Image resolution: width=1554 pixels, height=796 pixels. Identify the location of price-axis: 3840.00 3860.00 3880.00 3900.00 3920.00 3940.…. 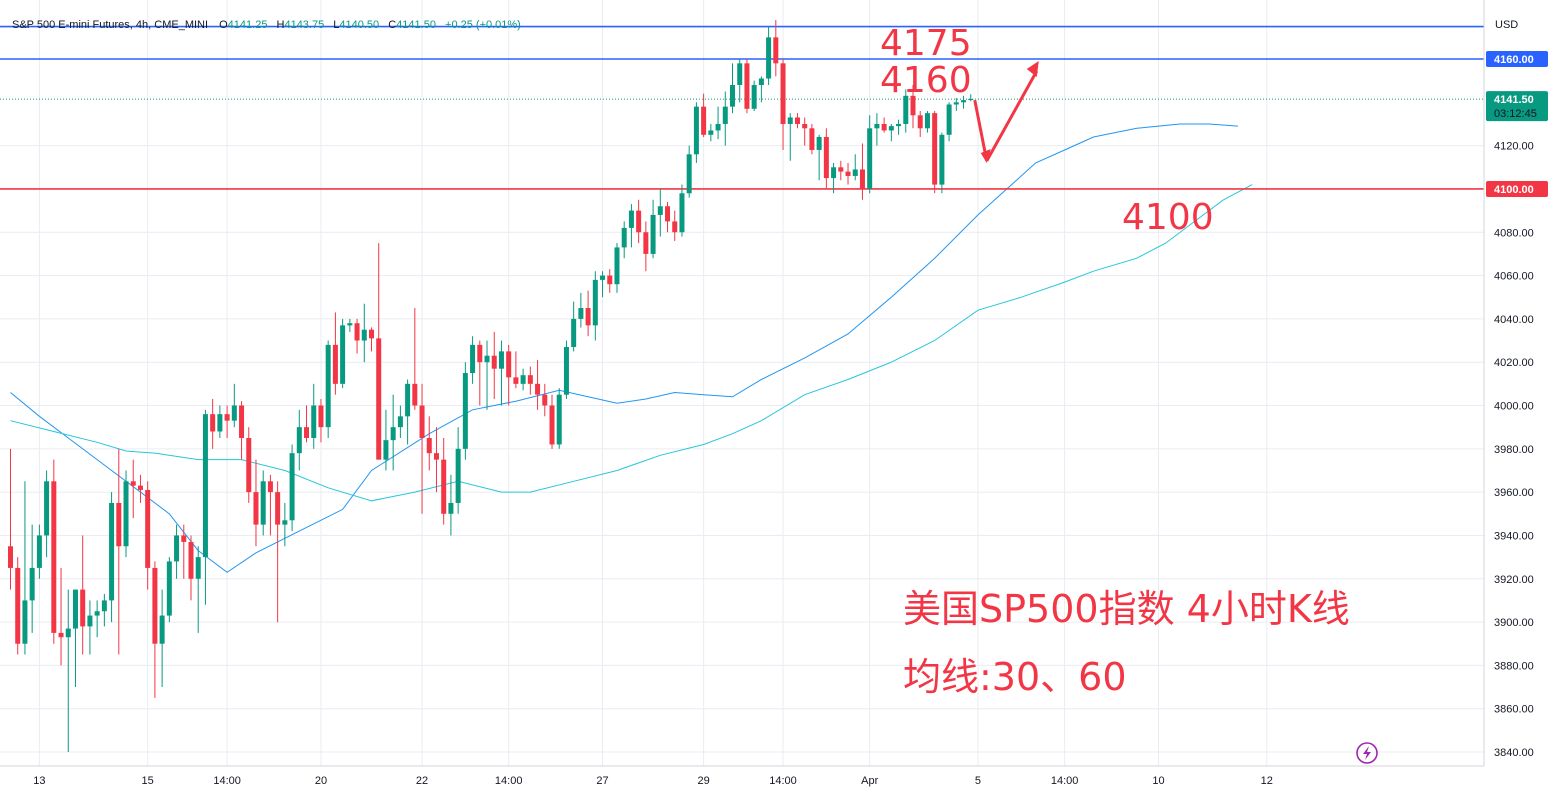
(1515, 383).